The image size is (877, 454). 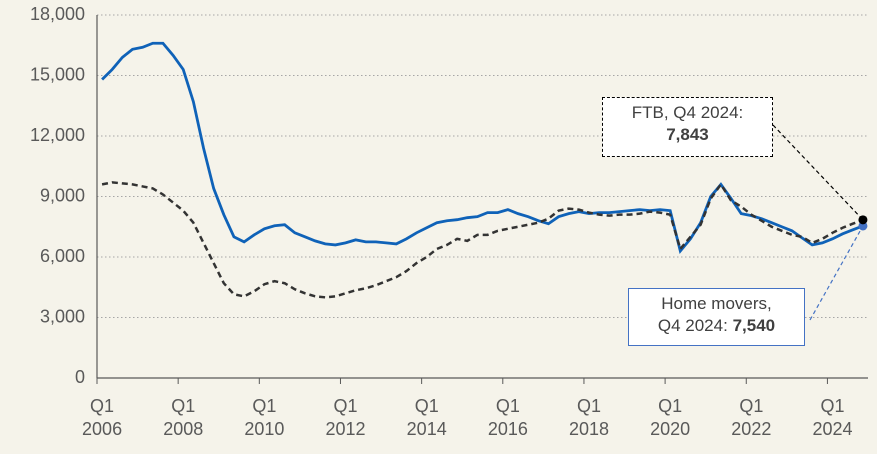 I want to click on y-tick-label: 9,000, so click(x=62, y=195).